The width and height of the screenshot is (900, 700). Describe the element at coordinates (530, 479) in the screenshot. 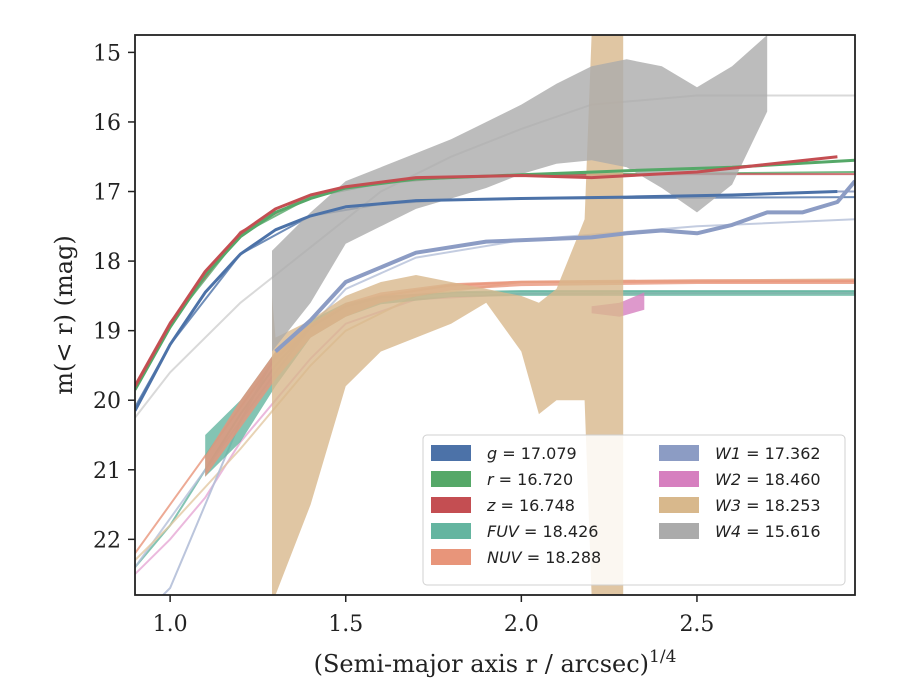

I see `legend-label-r: r = 16.720` at that location.